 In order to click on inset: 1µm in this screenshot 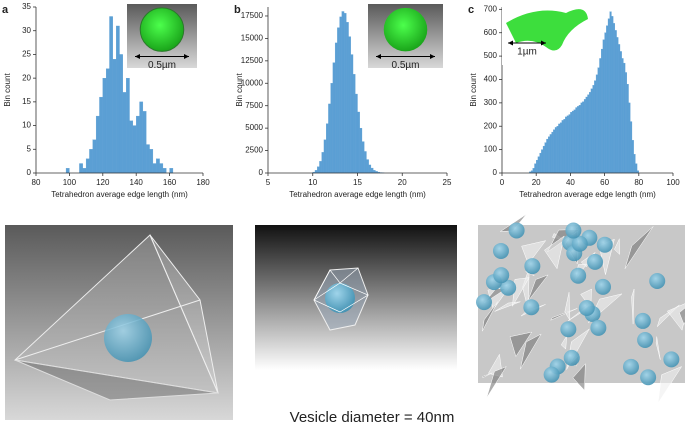, I will do `click(548, 34)`.